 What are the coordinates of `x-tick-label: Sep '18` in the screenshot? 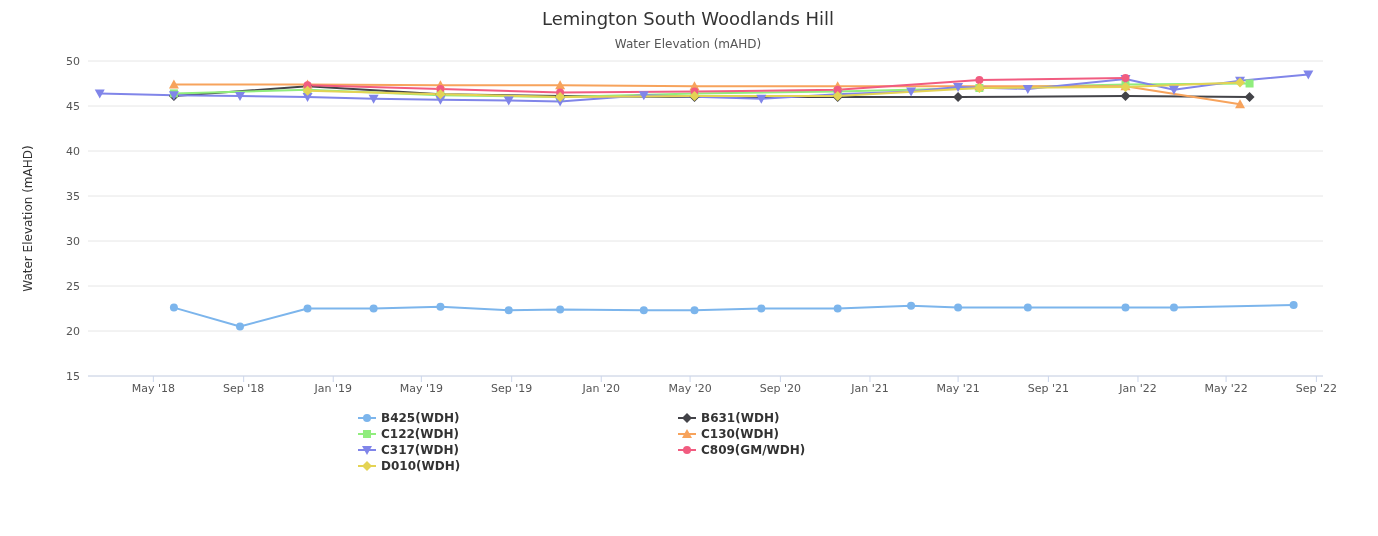 It's located at (244, 388).